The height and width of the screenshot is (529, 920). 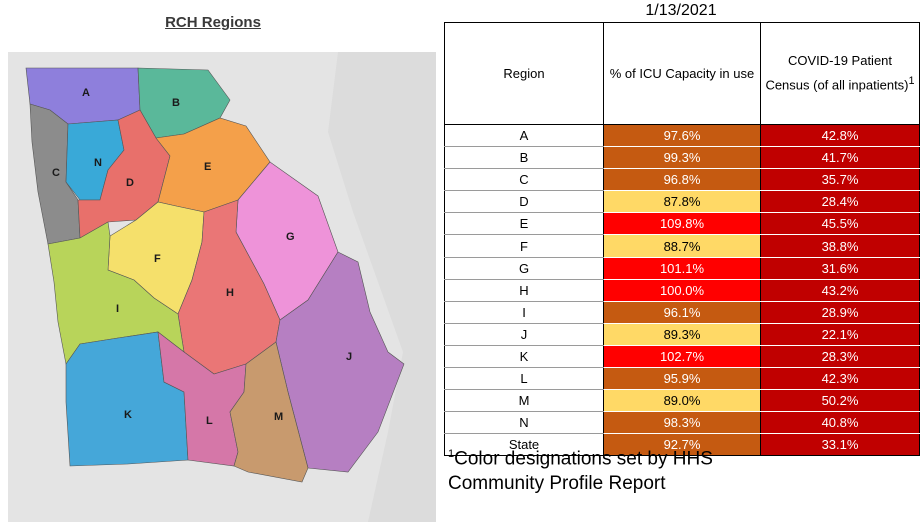 I want to click on map-background-east, so click(x=382, y=287).